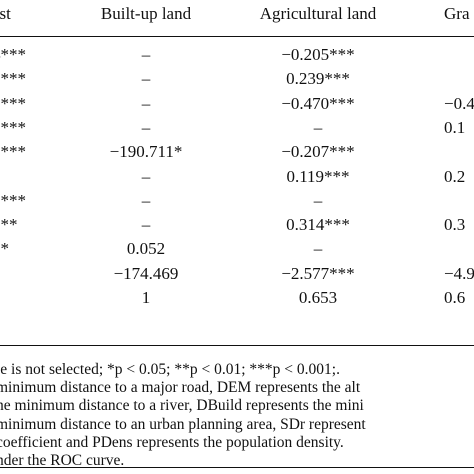 The width and height of the screenshot is (474, 474). I want to click on table-cell-col-est: 4***, so click(13, 54).